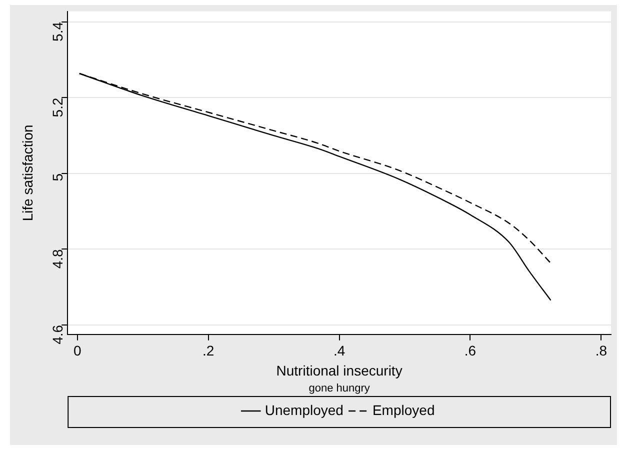  I want to click on legend-label: Unemployed, so click(304, 410).